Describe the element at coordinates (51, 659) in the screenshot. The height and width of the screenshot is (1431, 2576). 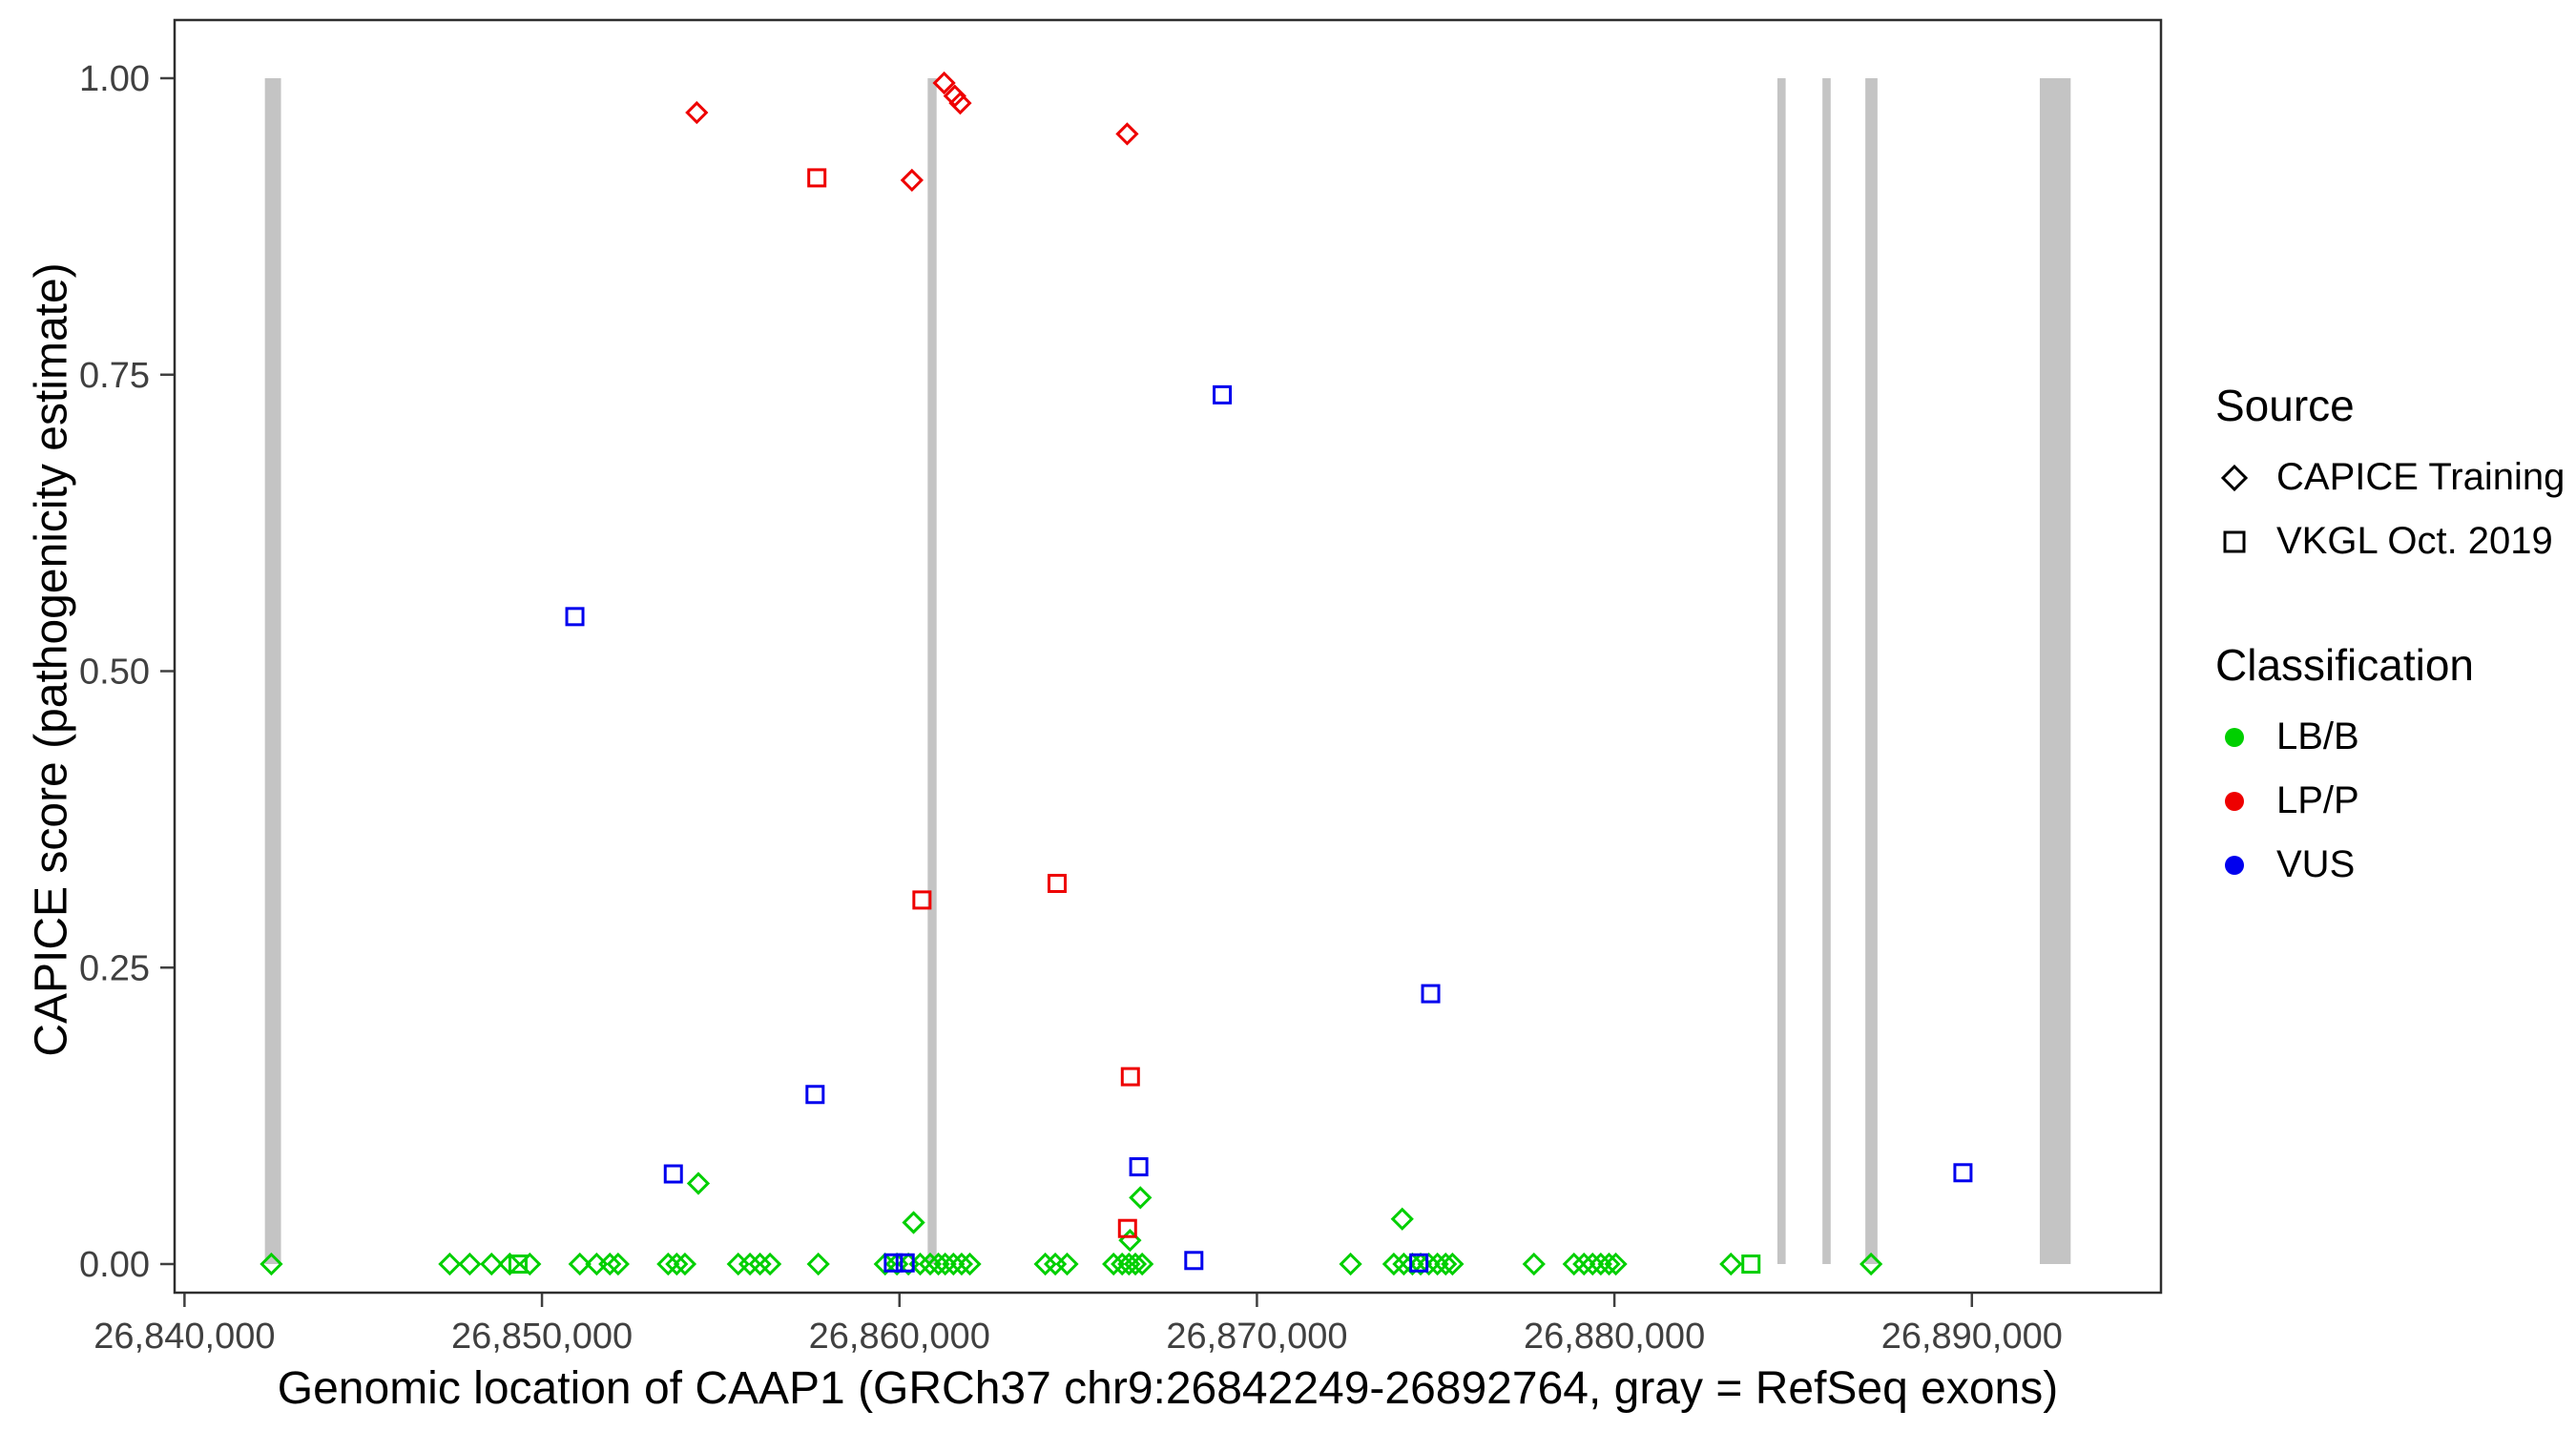
I see `y-axis-title: CAPICE score (pathogenicity estimate)` at that location.